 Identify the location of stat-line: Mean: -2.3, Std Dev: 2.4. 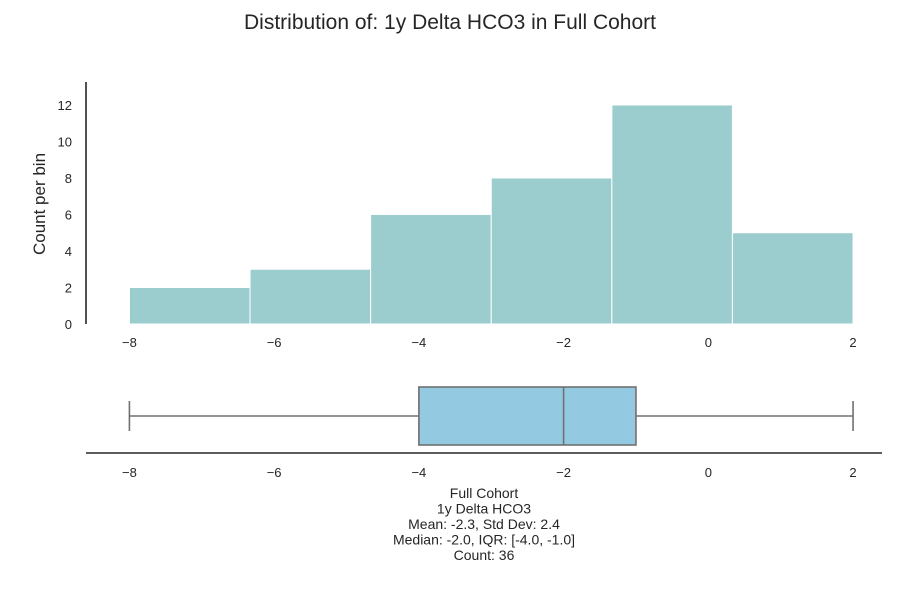
(484, 524).